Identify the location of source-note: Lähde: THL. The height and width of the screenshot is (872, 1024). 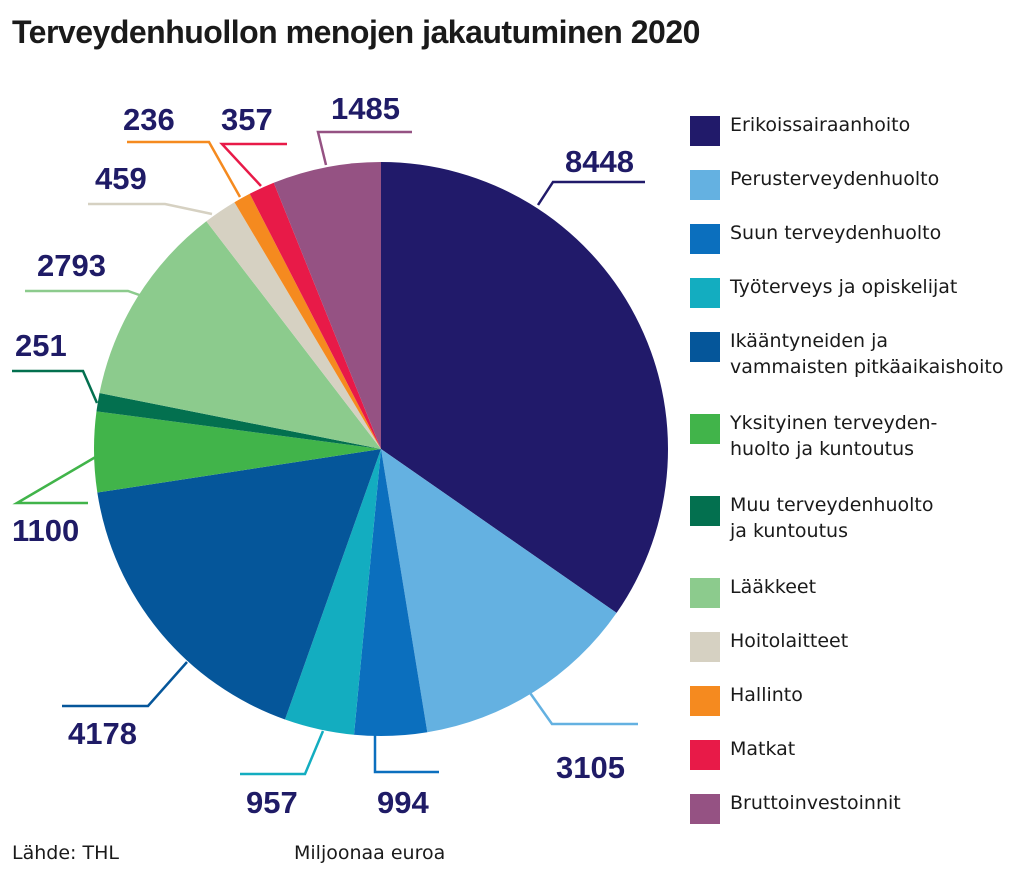
(65, 853).